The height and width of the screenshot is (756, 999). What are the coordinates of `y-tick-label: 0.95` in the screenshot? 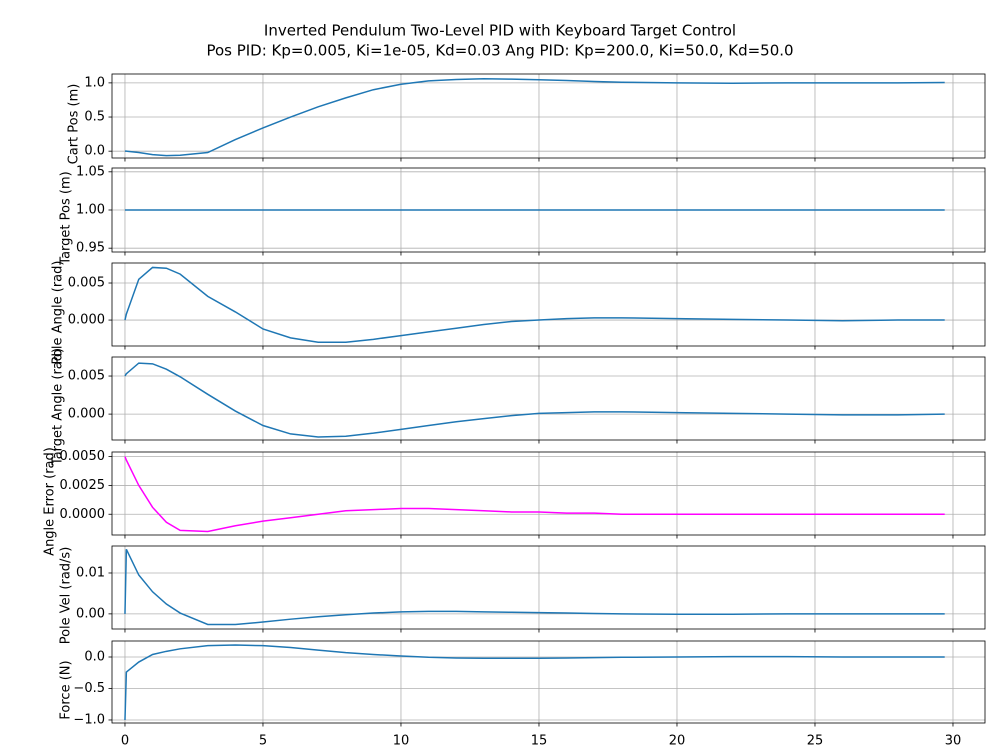 It's located at (90, 248).